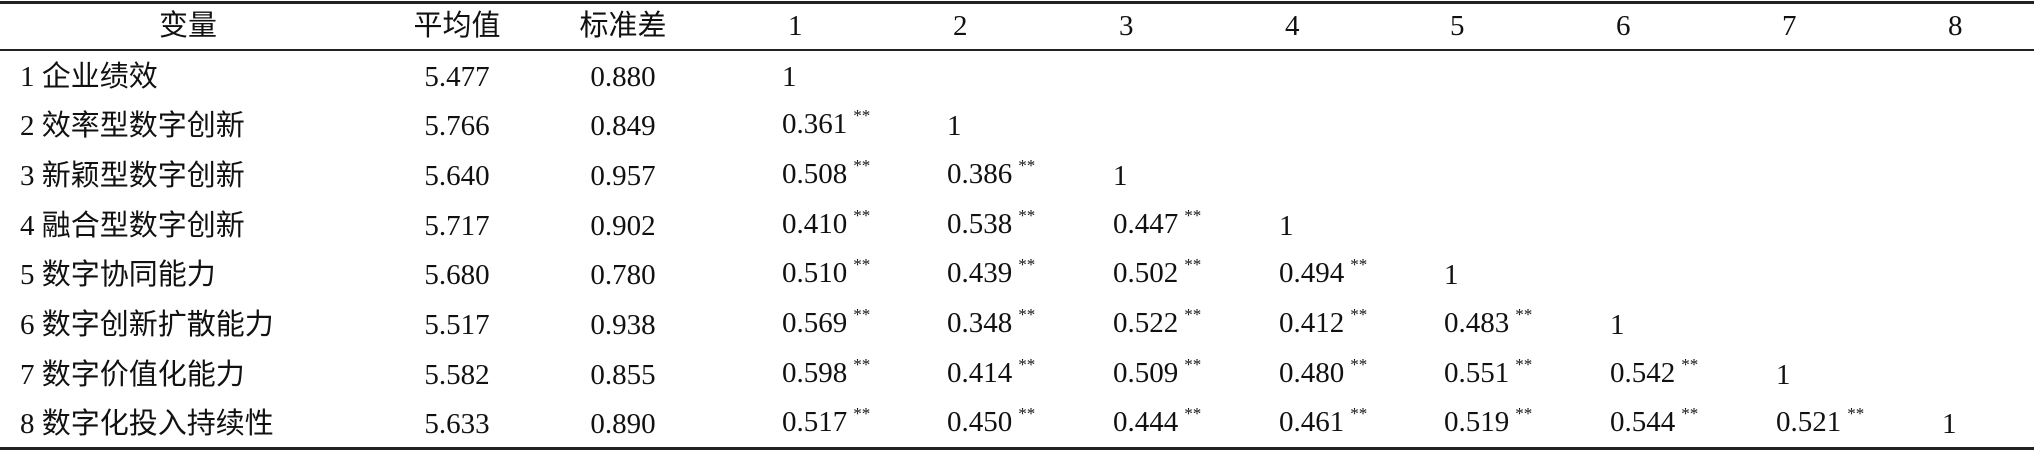 The width and height of the screenshot is (2034, 451). What do you see at coordinates (623, 126) in the screenshot?
I see `sd-value: 0.849` at bounding box center [623, 126].